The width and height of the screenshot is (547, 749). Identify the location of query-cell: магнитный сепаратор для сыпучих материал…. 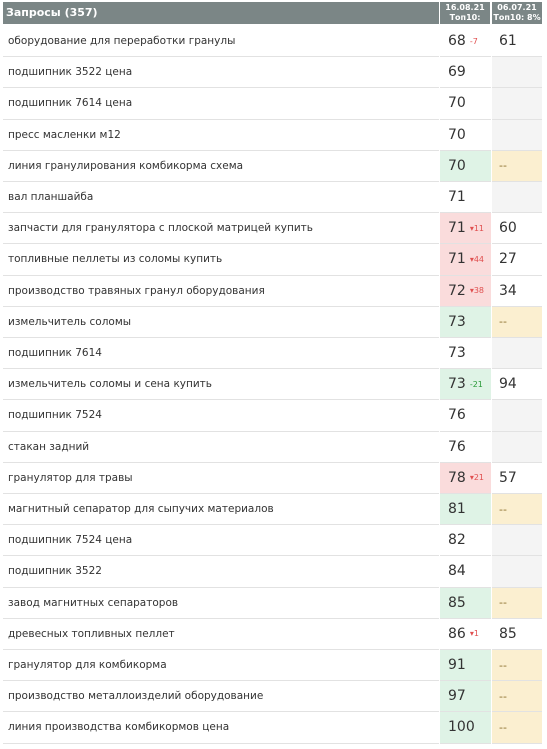
(221, 510).